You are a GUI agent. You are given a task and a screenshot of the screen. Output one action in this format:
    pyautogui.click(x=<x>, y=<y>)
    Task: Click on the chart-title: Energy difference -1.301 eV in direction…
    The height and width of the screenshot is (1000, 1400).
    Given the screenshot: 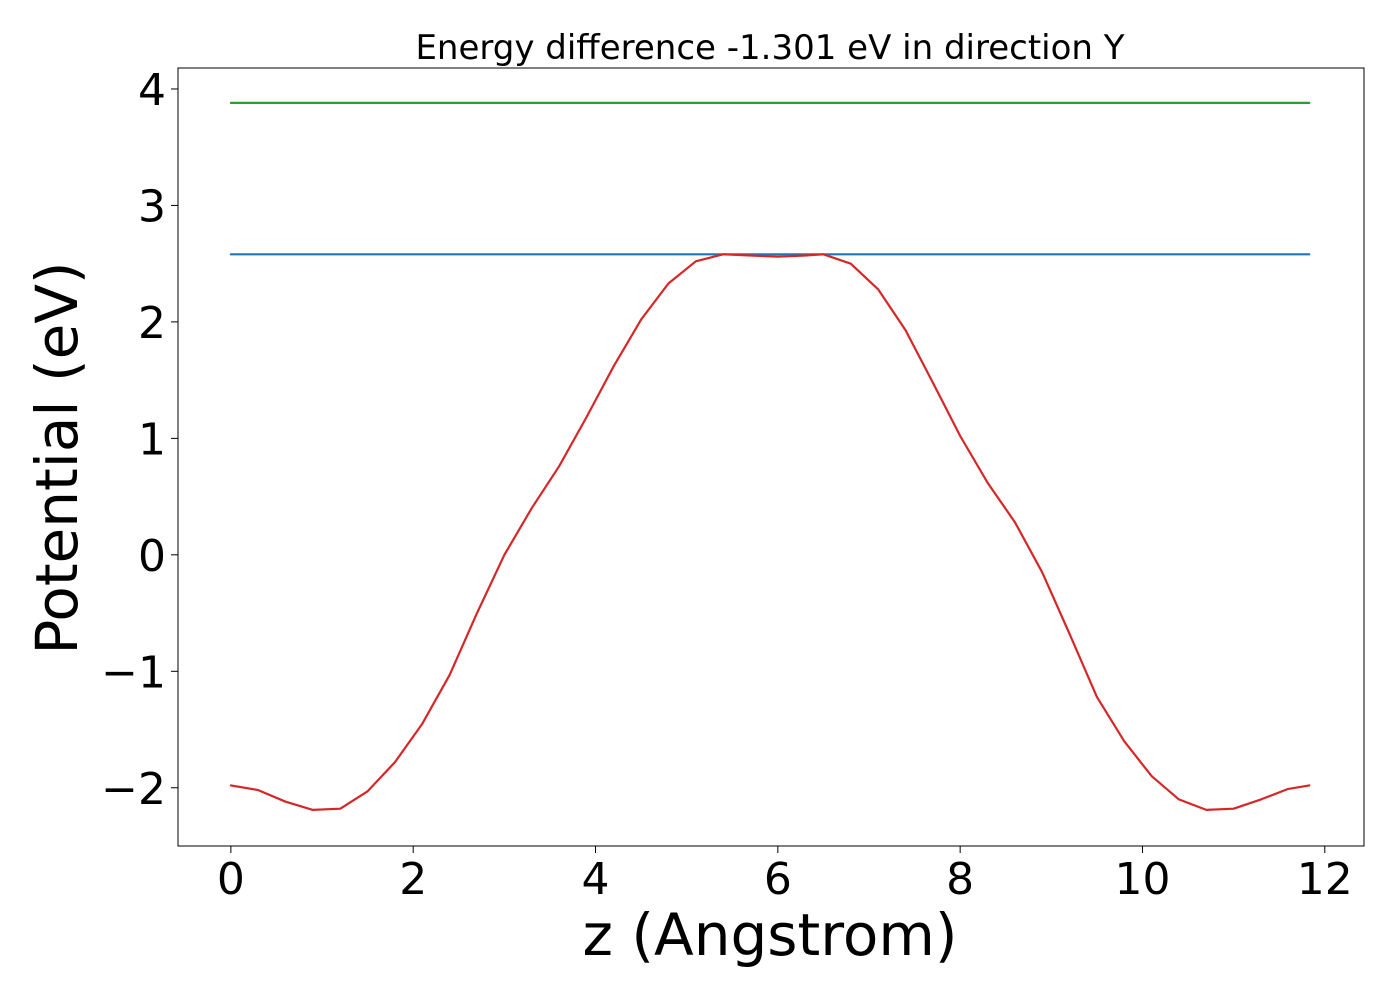 What is the action you would take?
    pyautogui.click(x=769, y=48)
    